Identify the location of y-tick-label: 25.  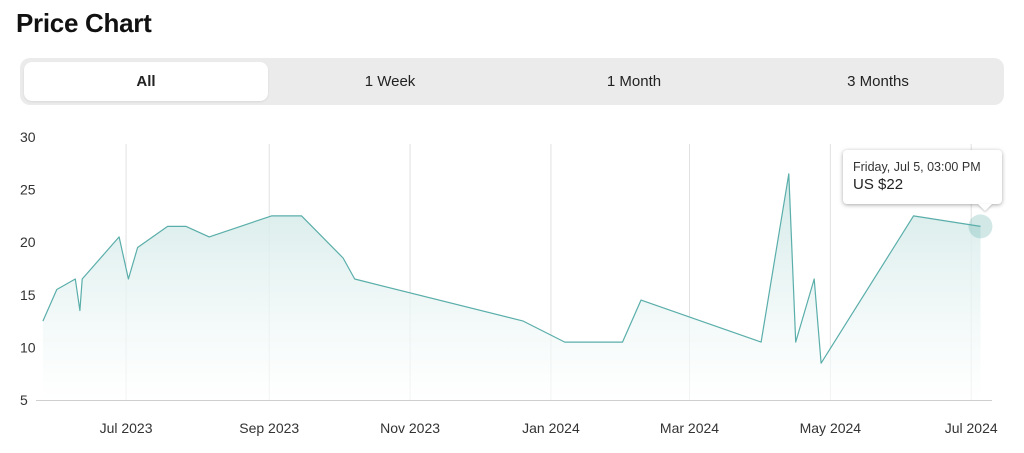
(28, 190).